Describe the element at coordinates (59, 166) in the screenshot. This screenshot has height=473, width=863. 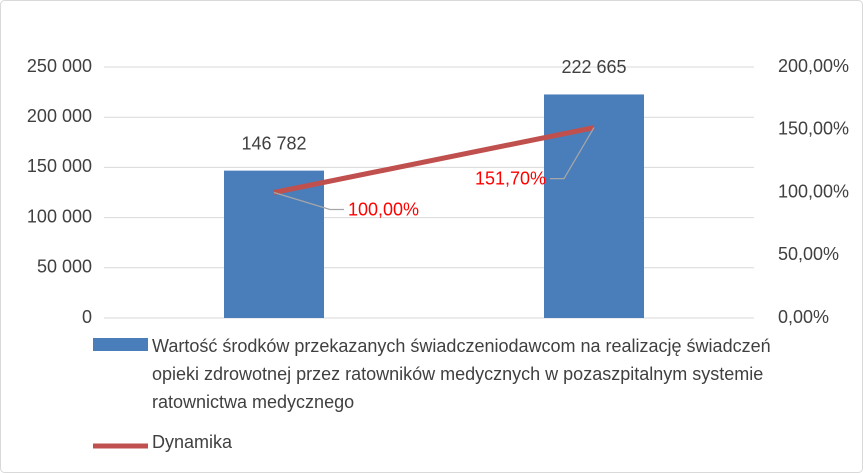
I see `y-tick-label: 150 000` at that location.